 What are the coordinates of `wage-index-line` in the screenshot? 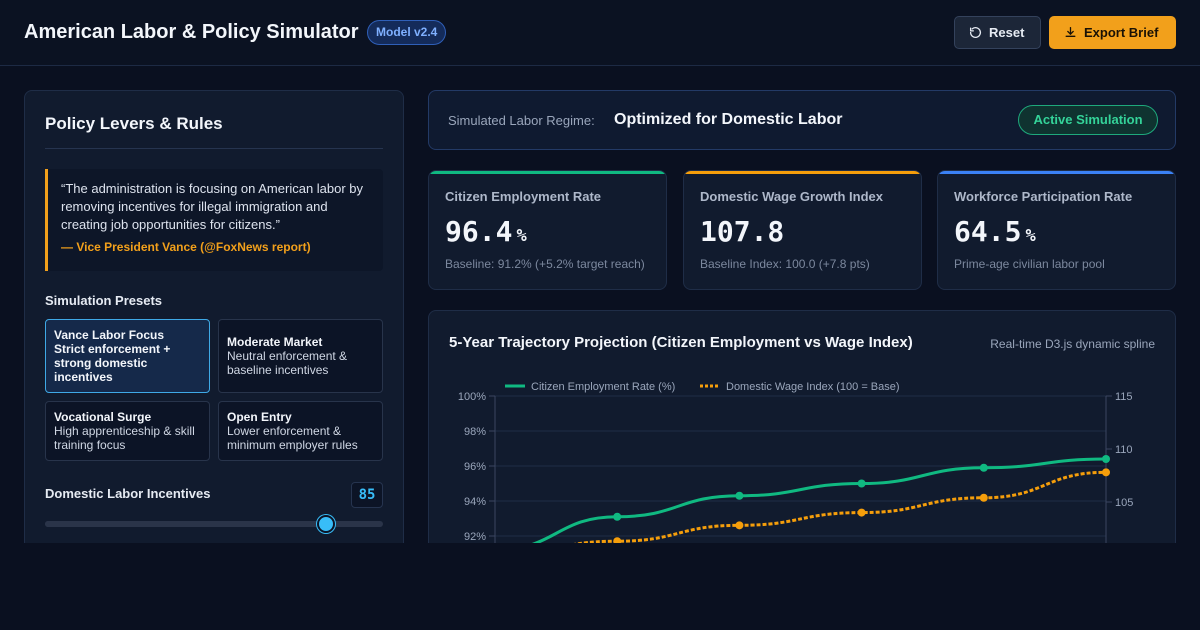 It's located at (800, 513).